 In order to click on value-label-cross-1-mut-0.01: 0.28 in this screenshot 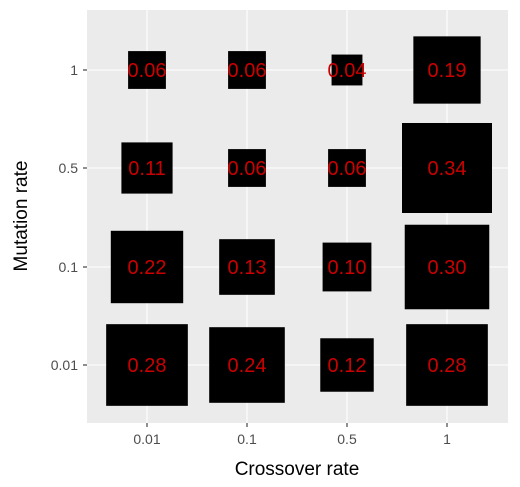, I will do `click(447, 366)`.